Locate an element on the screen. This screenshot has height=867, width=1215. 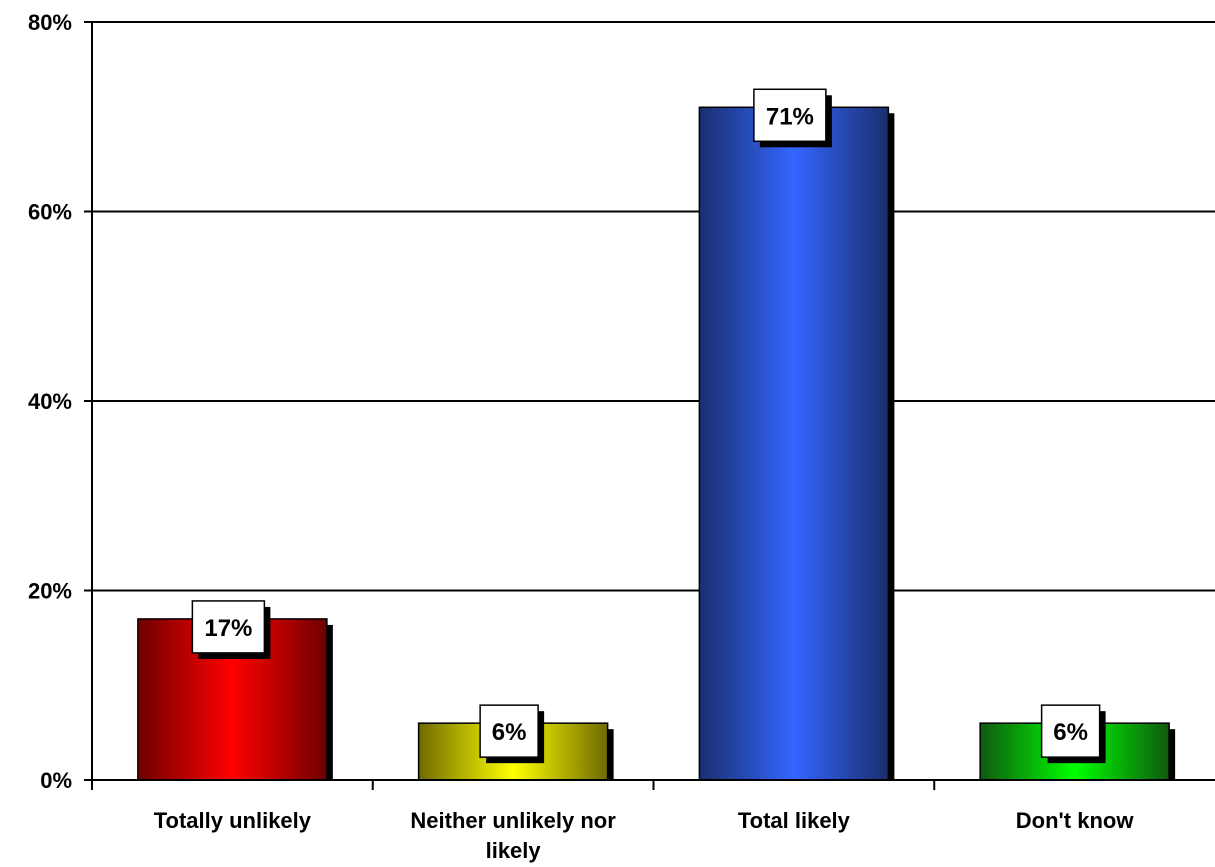
data-label: 71% is located at coordinates (790, 116).